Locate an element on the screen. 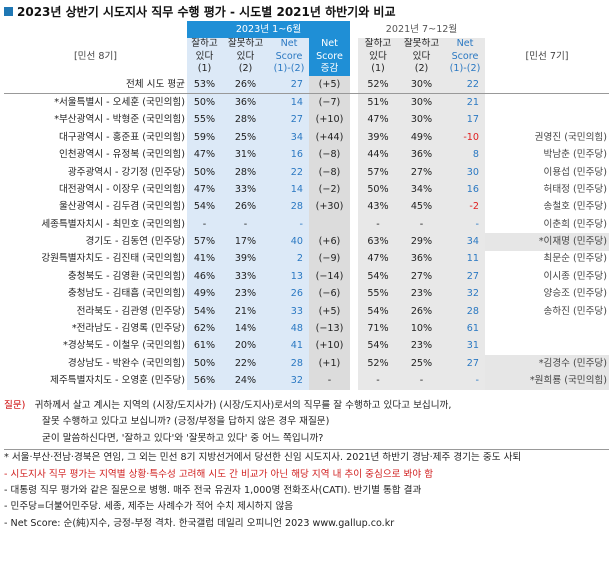  region-governor: 강원특별자치도 - 김진태 (국민의힘) is located at coordinates (113, 259).